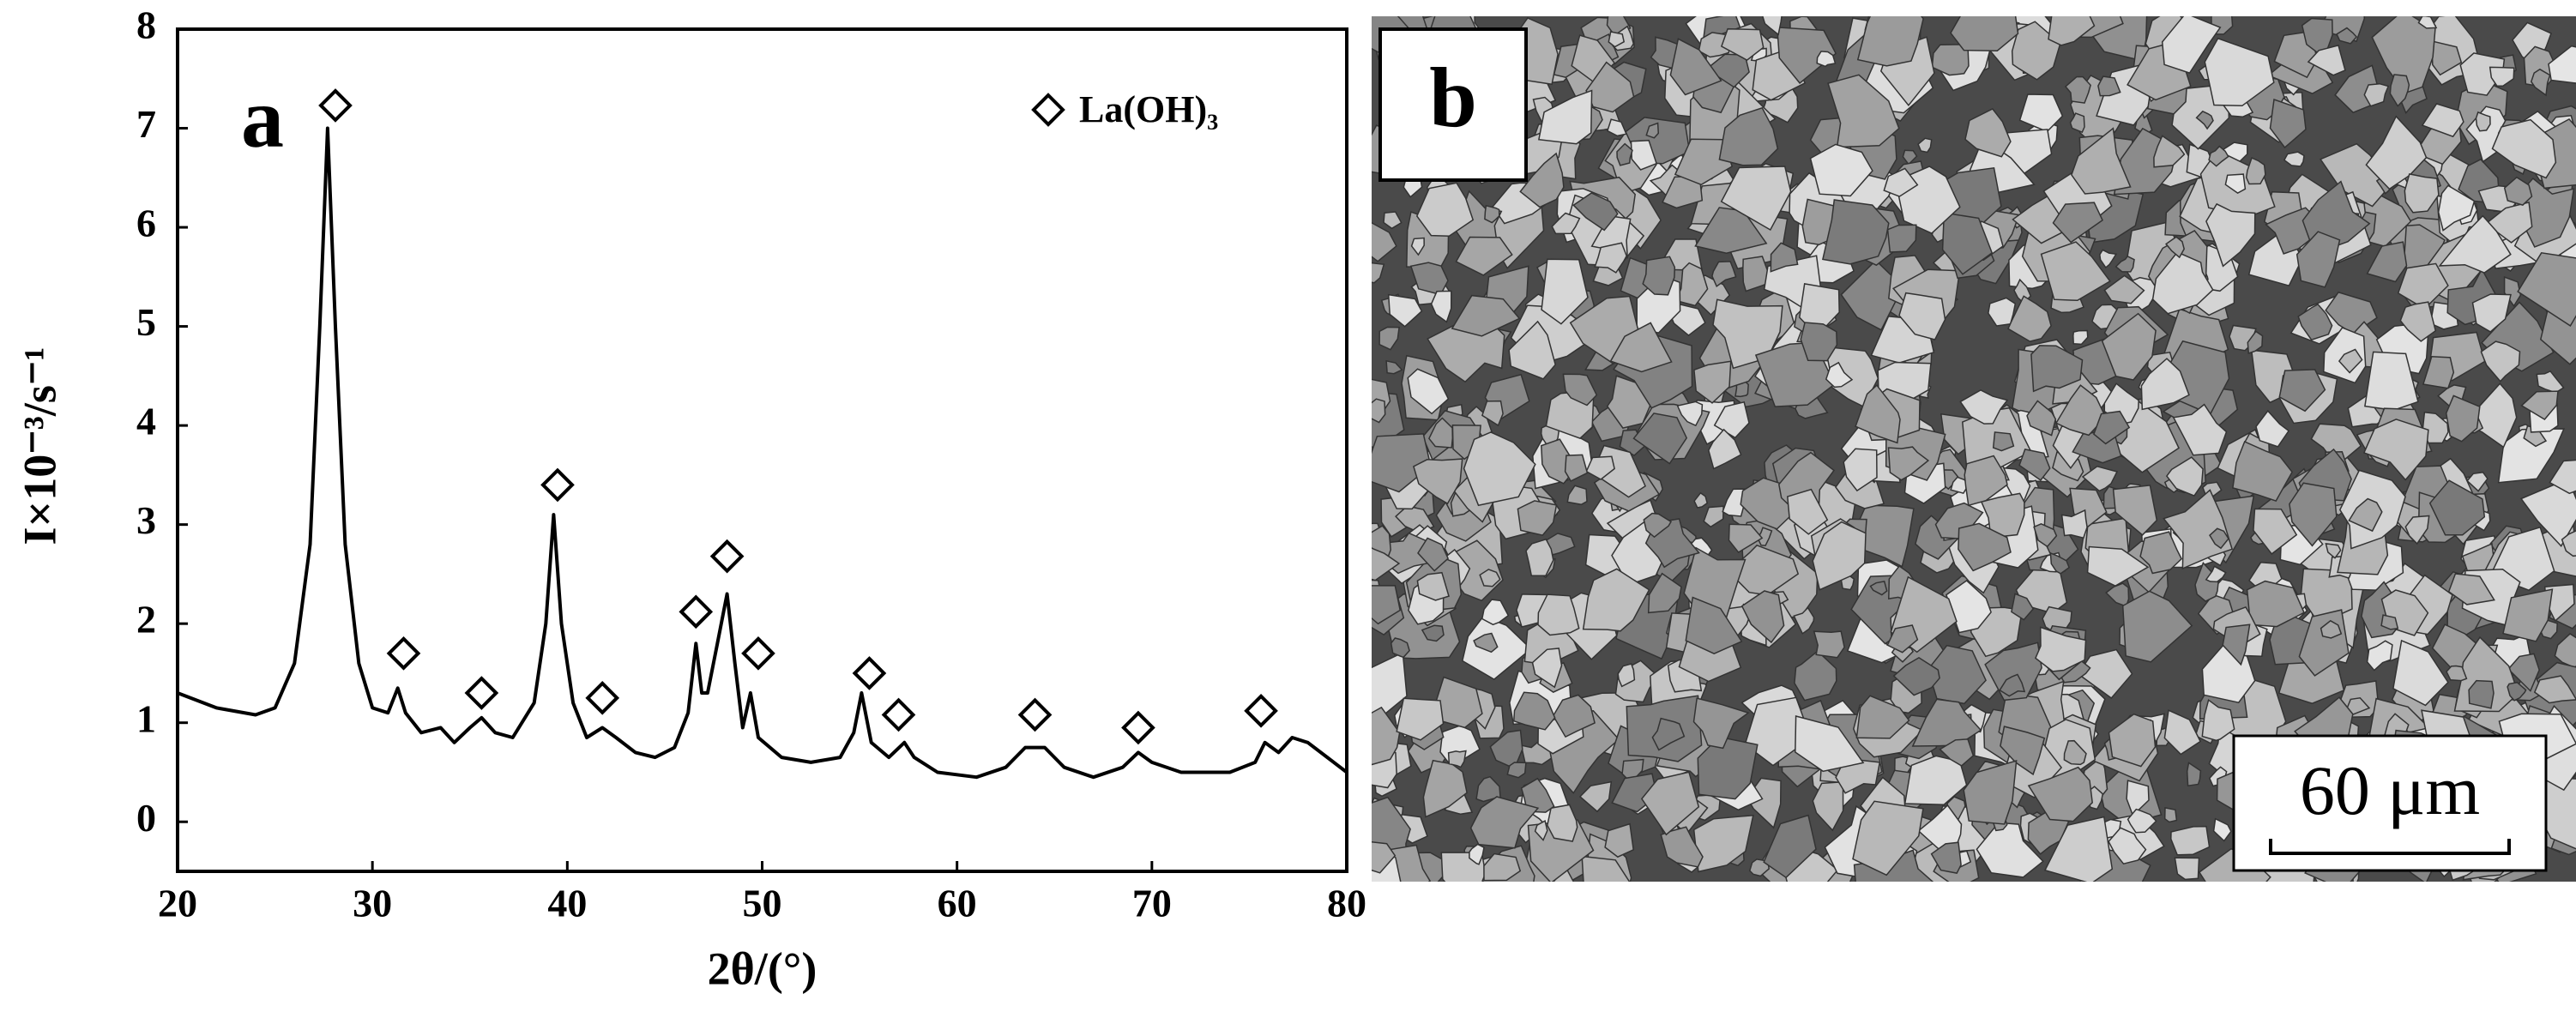 Image resolution: width=2576 pixels, height=1018 pixels. Describe the element at coordinates (146, 718) in the screenshot. I see `y-tick-label: 1` at that location.